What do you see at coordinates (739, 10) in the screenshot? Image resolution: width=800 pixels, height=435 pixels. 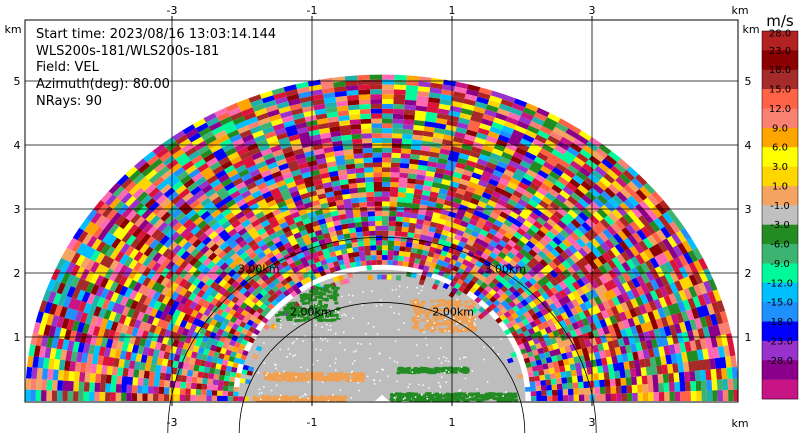 I see `x-unit-top: km` at bounding box center [739, 10].